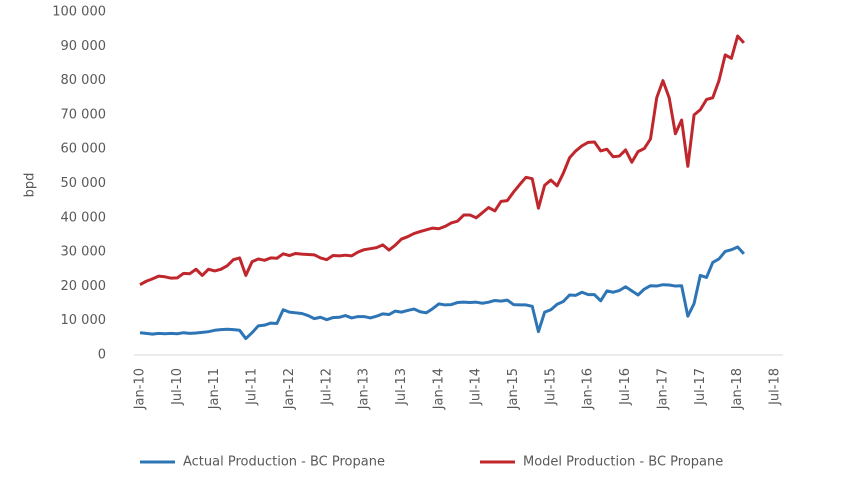  What do you see at coordinates (442, 293) in the screenshot?
I see `series-line` at bounding box center [442, 293].